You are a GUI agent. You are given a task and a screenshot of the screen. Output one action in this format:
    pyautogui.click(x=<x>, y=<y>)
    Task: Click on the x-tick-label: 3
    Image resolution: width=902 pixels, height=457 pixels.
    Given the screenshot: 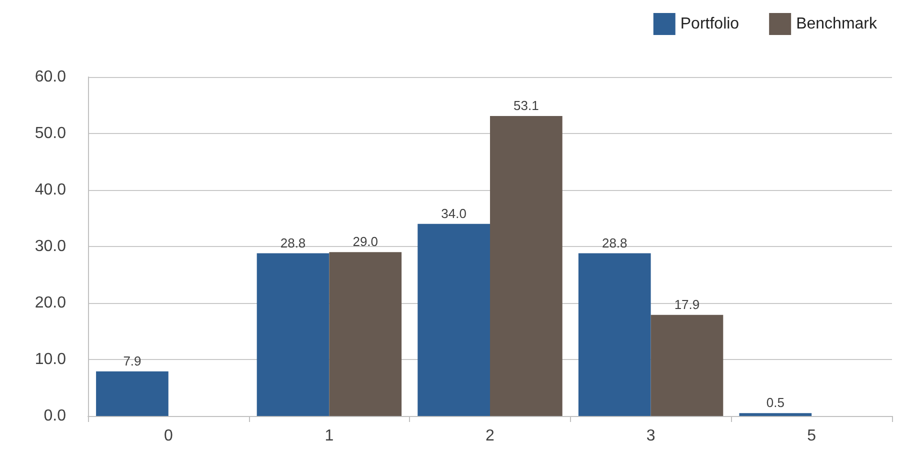 What is the action you would take?
    pyautogui.click(x=651, y=436)
    